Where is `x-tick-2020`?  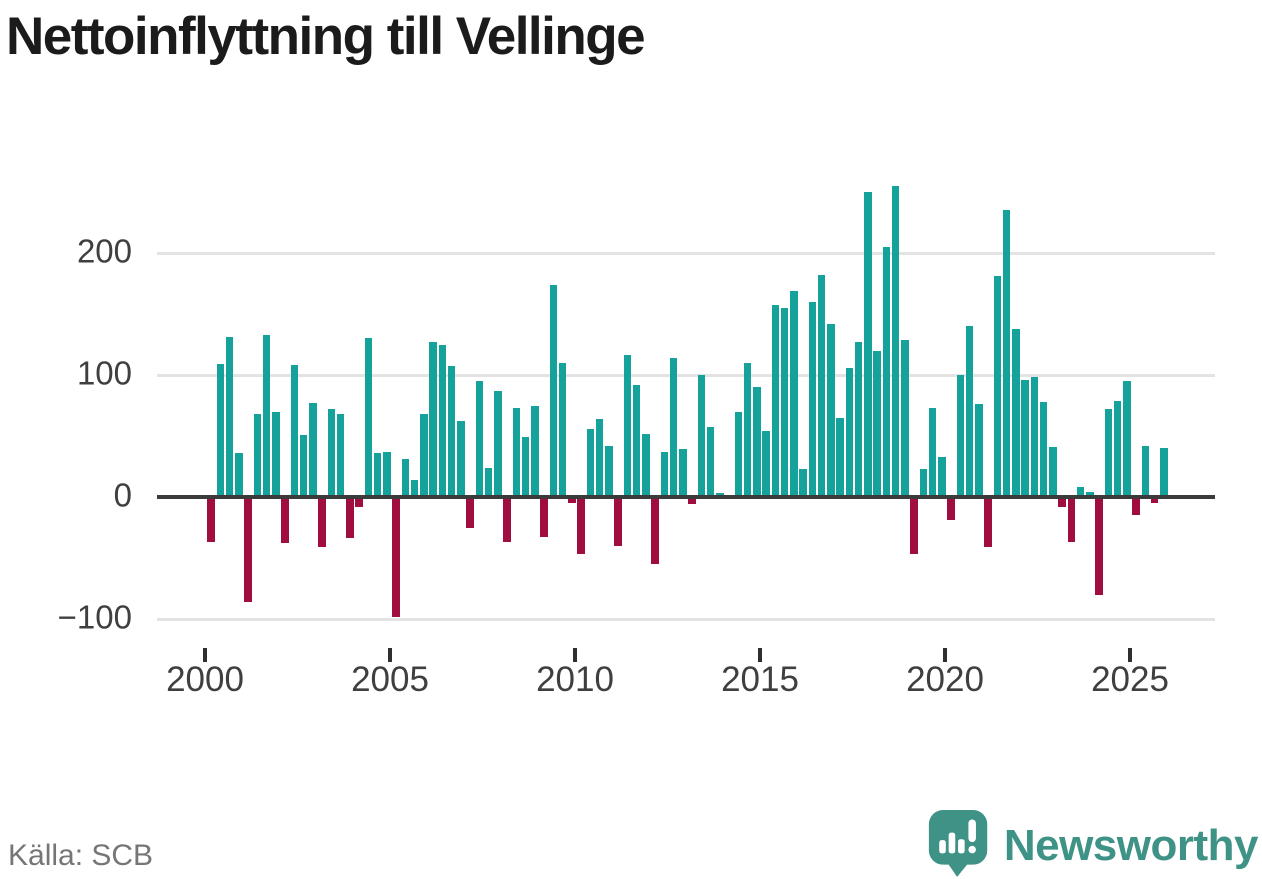 x-tick-2020 is located at coordinates (945, 655).